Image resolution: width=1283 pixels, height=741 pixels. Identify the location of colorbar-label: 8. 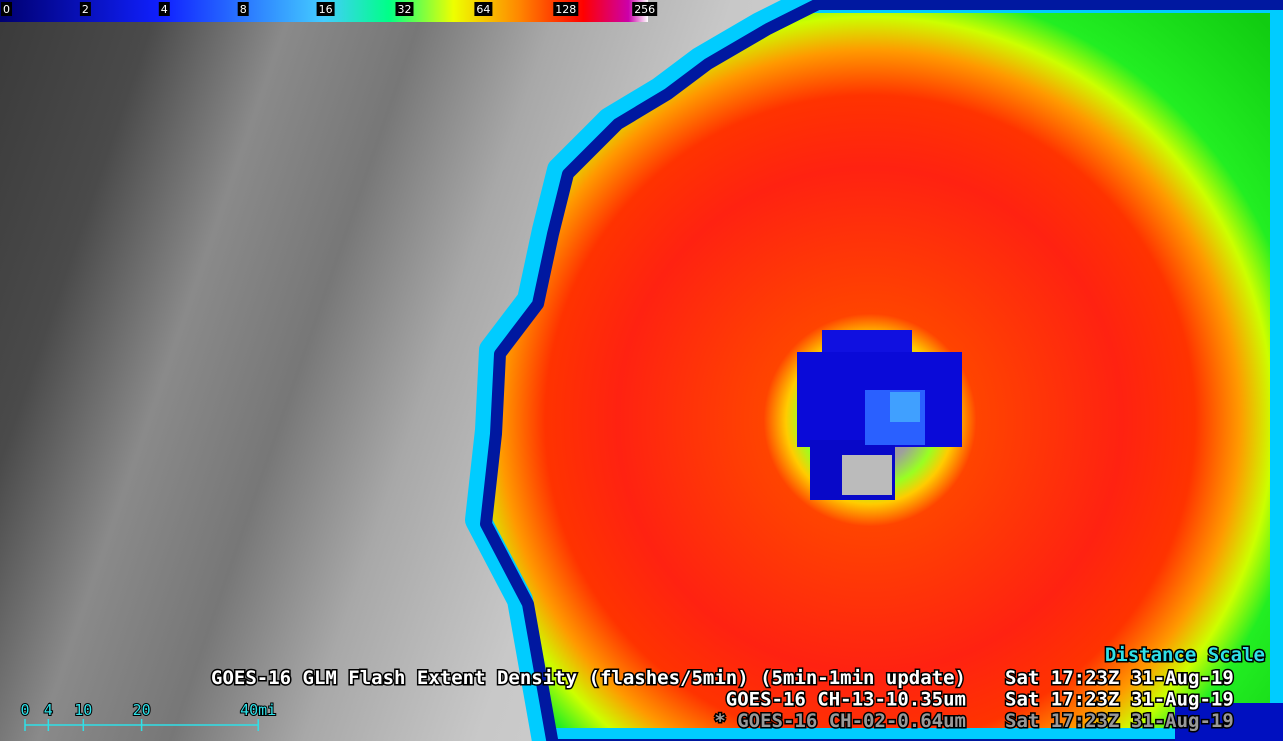
(243, 9).